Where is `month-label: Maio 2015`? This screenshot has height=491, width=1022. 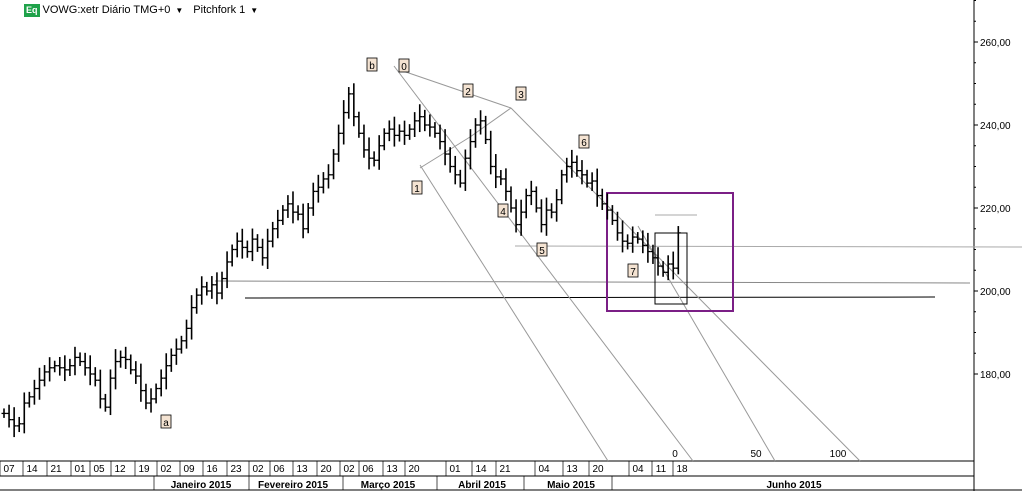 month-label: Maio 2015 is located at coordinates (571, 485).